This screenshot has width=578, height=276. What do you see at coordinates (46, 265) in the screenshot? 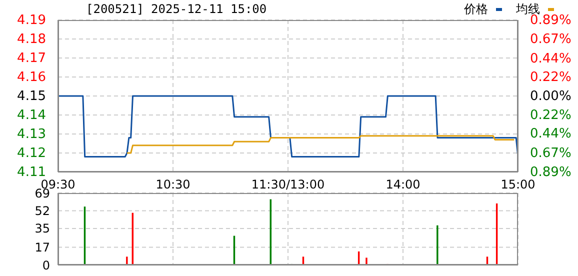
I see `y-tick-label: 0` at bounding box center [46, 265].